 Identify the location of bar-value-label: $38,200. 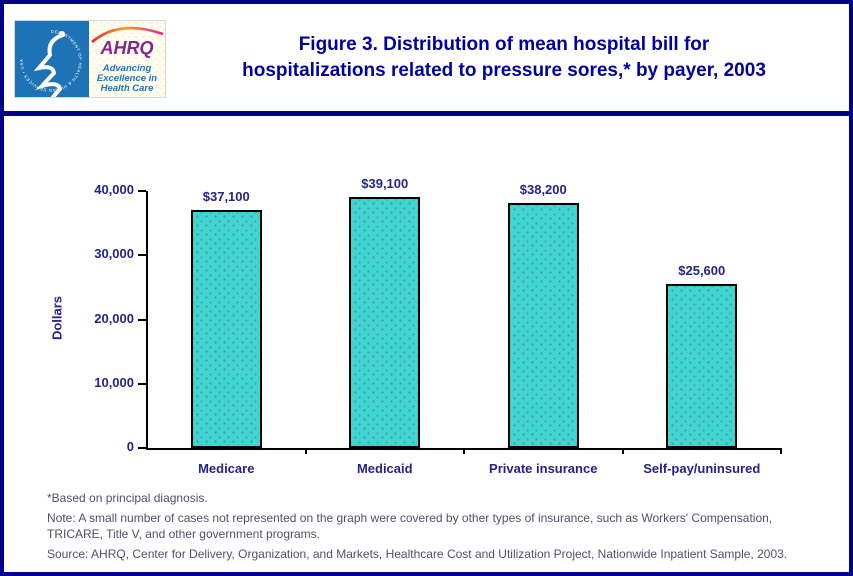
(543, 189).